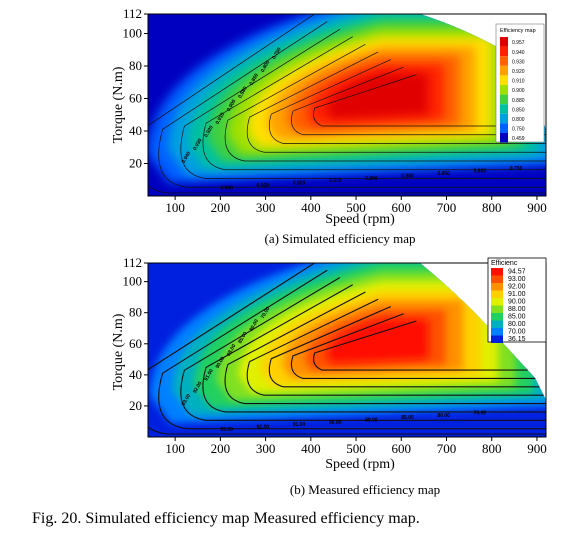 The height and width of the screenshot is (536, 582). What do you see at coordinates (443, 174) in the screenshot?
I see `contour-label: 0.850` at bounding box center [443, 174].